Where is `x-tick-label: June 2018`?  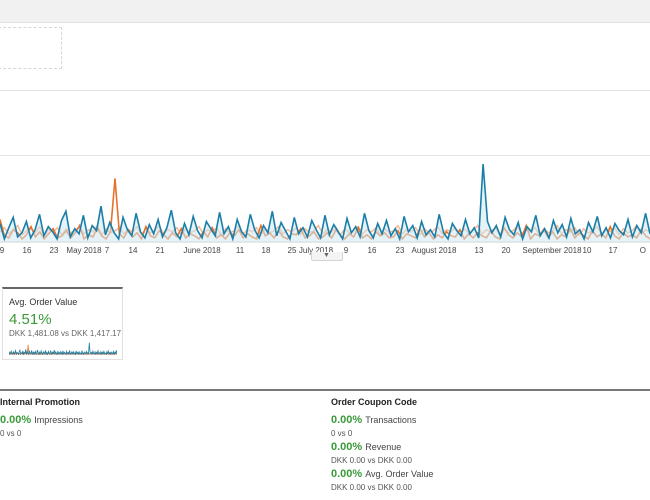 x-tick-label: June 2018 is located at coordinates (202, 250).